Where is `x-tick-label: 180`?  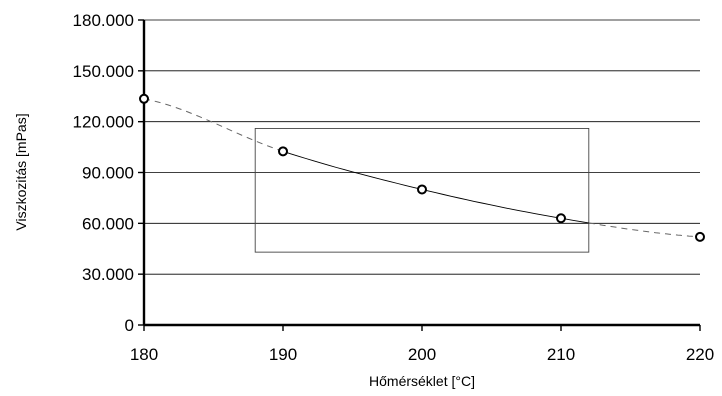
x-tick-label: 180 is located at coordinates (144, 354).